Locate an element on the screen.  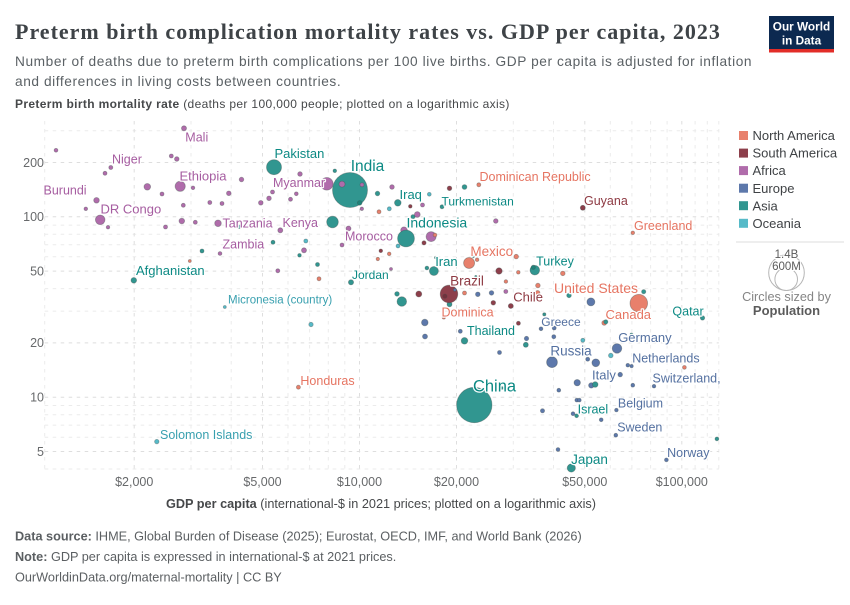
svg-text: Kenya is located at coordinates (300, 223).